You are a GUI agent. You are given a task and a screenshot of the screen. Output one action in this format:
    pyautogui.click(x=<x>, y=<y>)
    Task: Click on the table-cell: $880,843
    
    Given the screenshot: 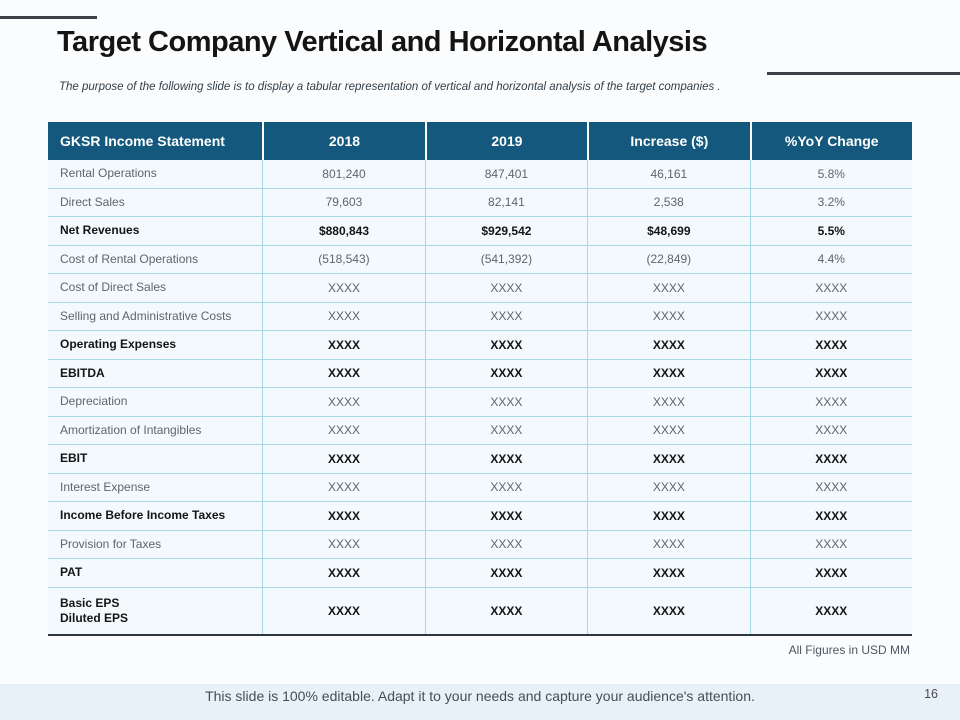 What is the action you would take?
    pyautogui.click(x=343, y=231)
    